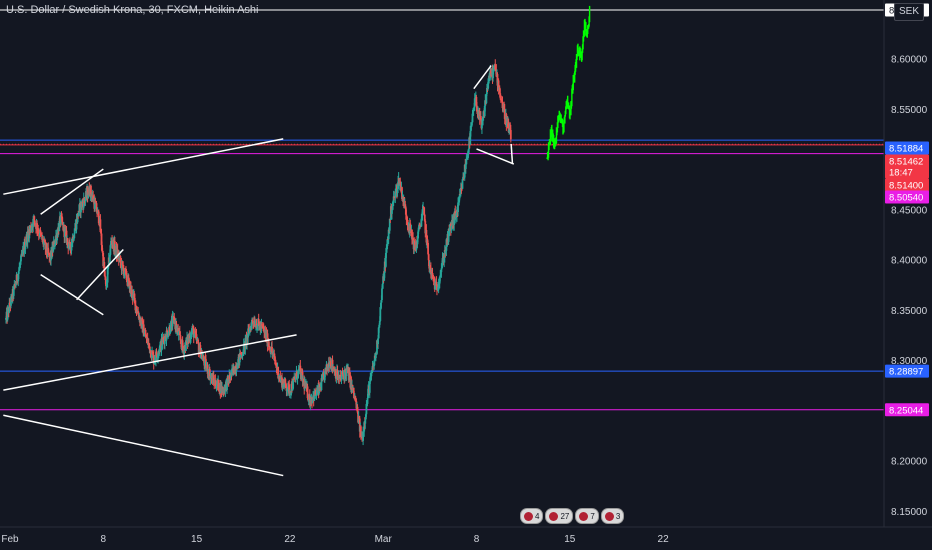  What do you see at coordinates (906, 186) in the screenshot?
I see `price-level-tag-label: 8.51400` at bounding box center [906, 186].